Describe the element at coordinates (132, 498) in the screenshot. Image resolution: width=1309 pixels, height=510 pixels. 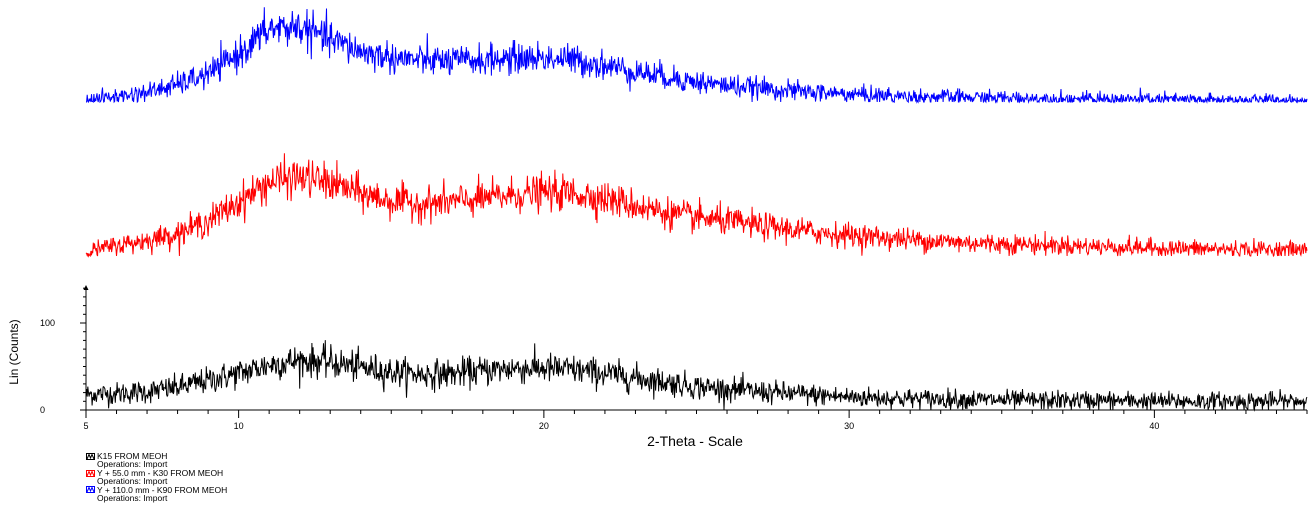
I see `series-2-operations: Operations: Import` at that location.